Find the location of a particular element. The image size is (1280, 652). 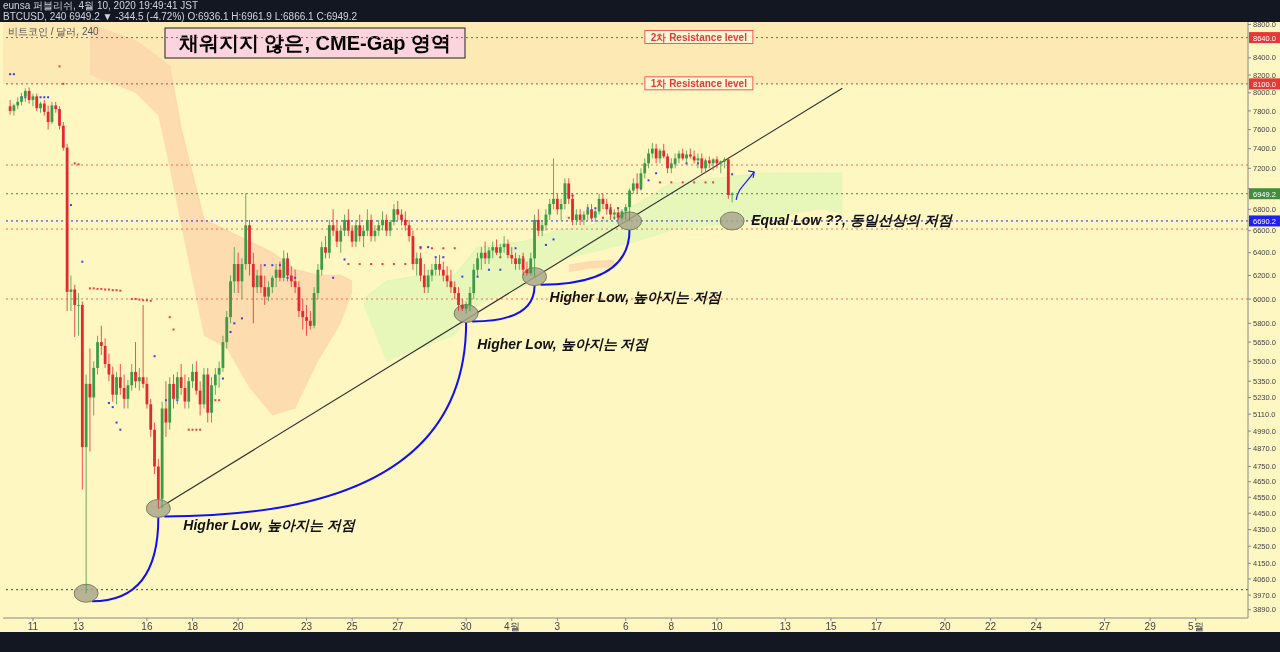

x-tick-label: 3 is located at coordinates (557, 627).